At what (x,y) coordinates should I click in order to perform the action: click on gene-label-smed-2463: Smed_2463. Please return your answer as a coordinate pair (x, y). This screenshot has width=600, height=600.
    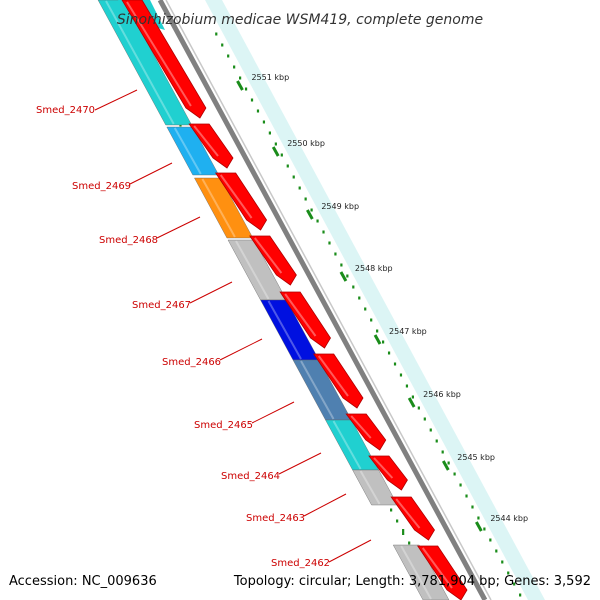
    Looking at the image, I should click on (275, 518).